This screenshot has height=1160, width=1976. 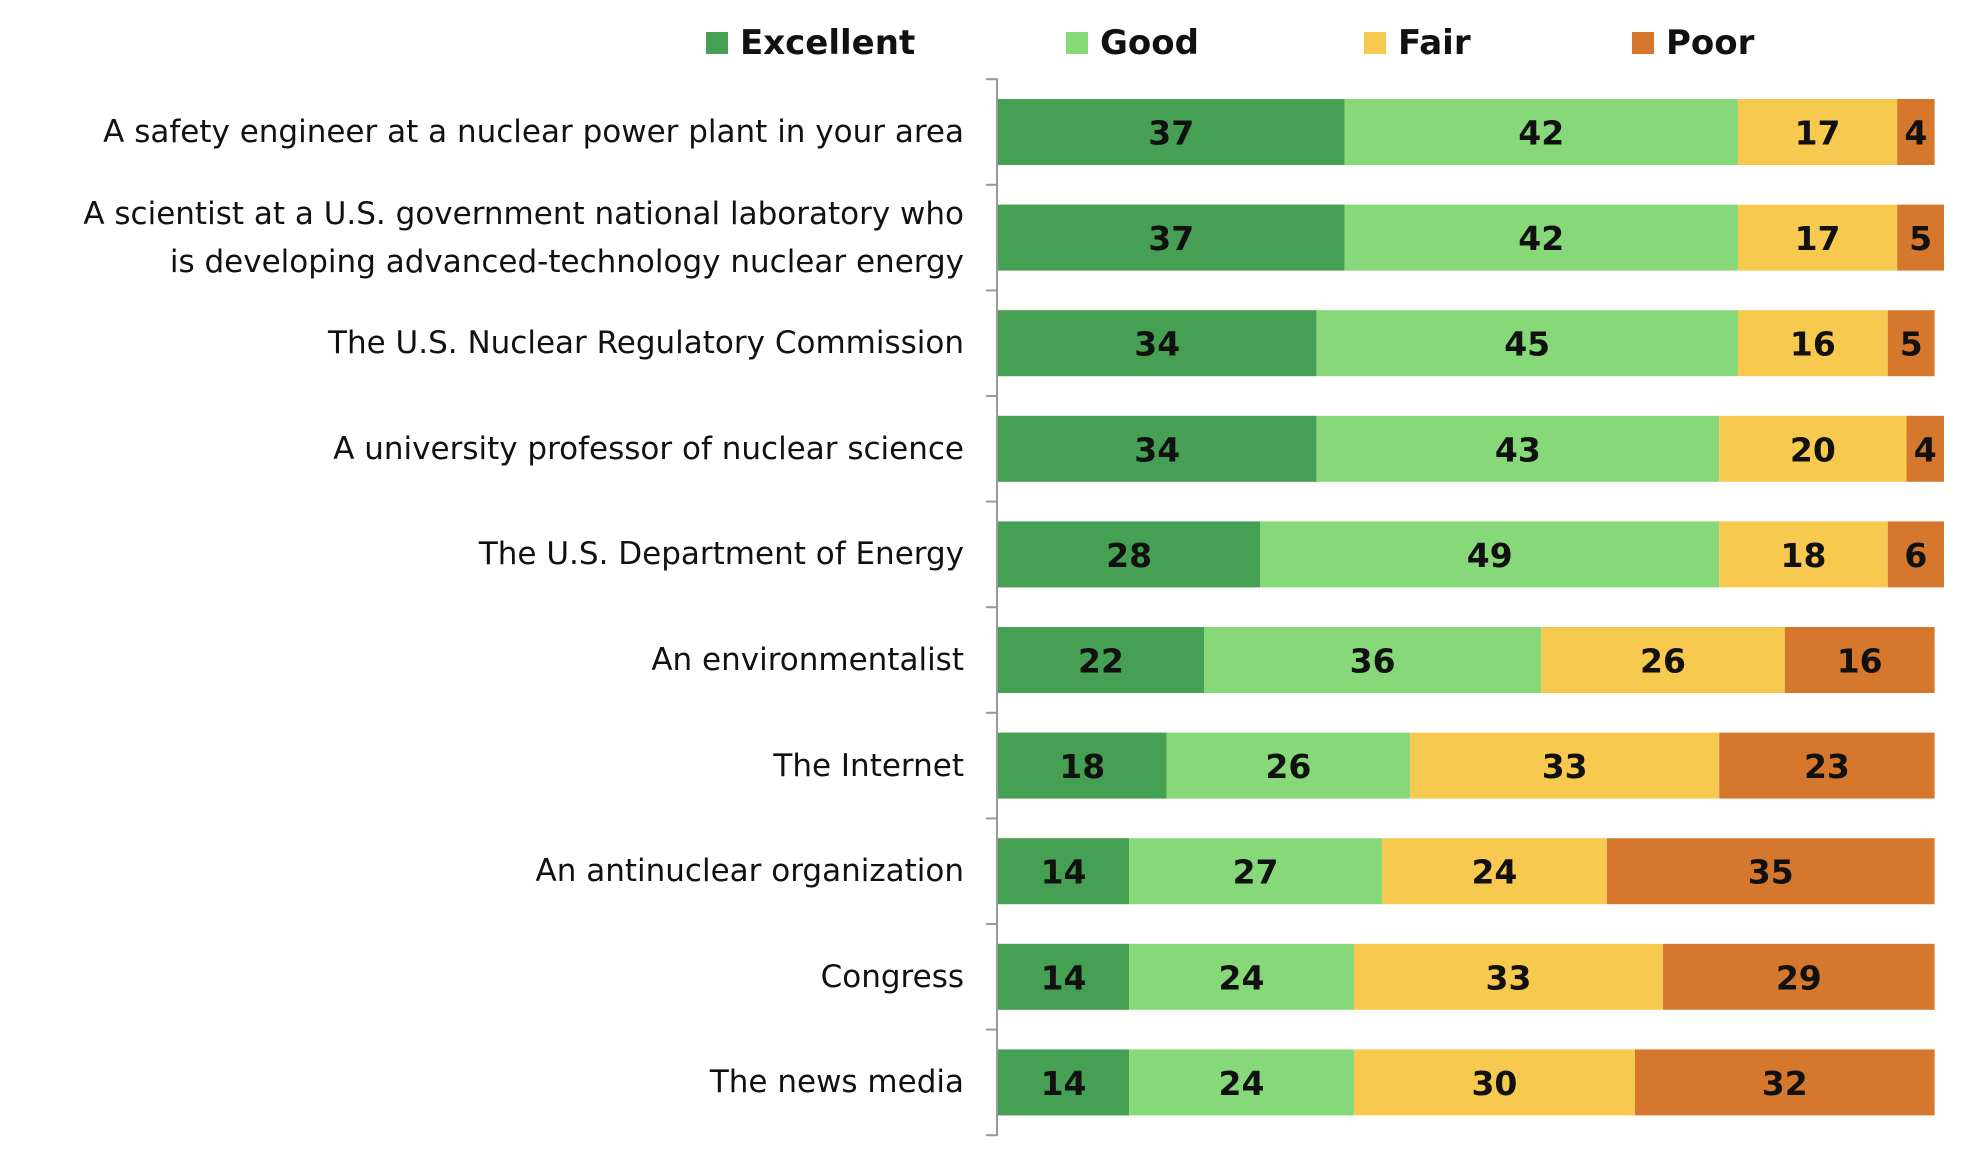 I want to click on category-label: Congress, so click(x=892, y=976).